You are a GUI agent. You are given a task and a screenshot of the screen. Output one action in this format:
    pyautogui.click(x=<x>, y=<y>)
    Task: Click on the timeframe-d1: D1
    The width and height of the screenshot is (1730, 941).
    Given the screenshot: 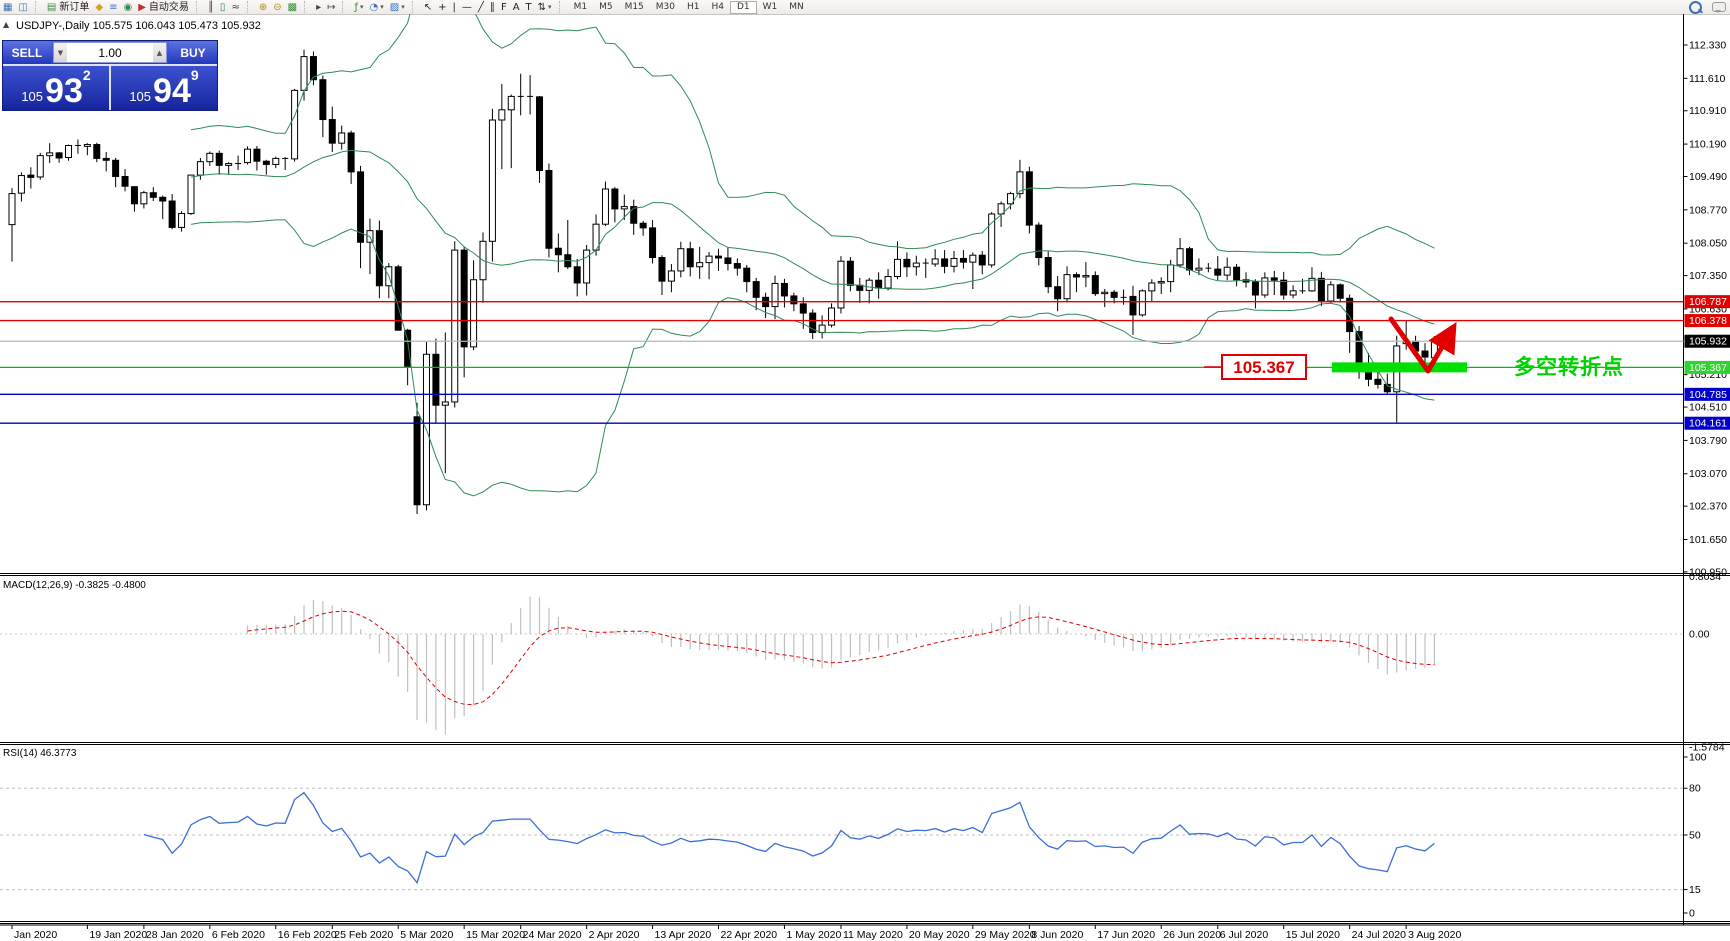 What is the action you would take?
    pyautogui.click(x=743, y=7)
    